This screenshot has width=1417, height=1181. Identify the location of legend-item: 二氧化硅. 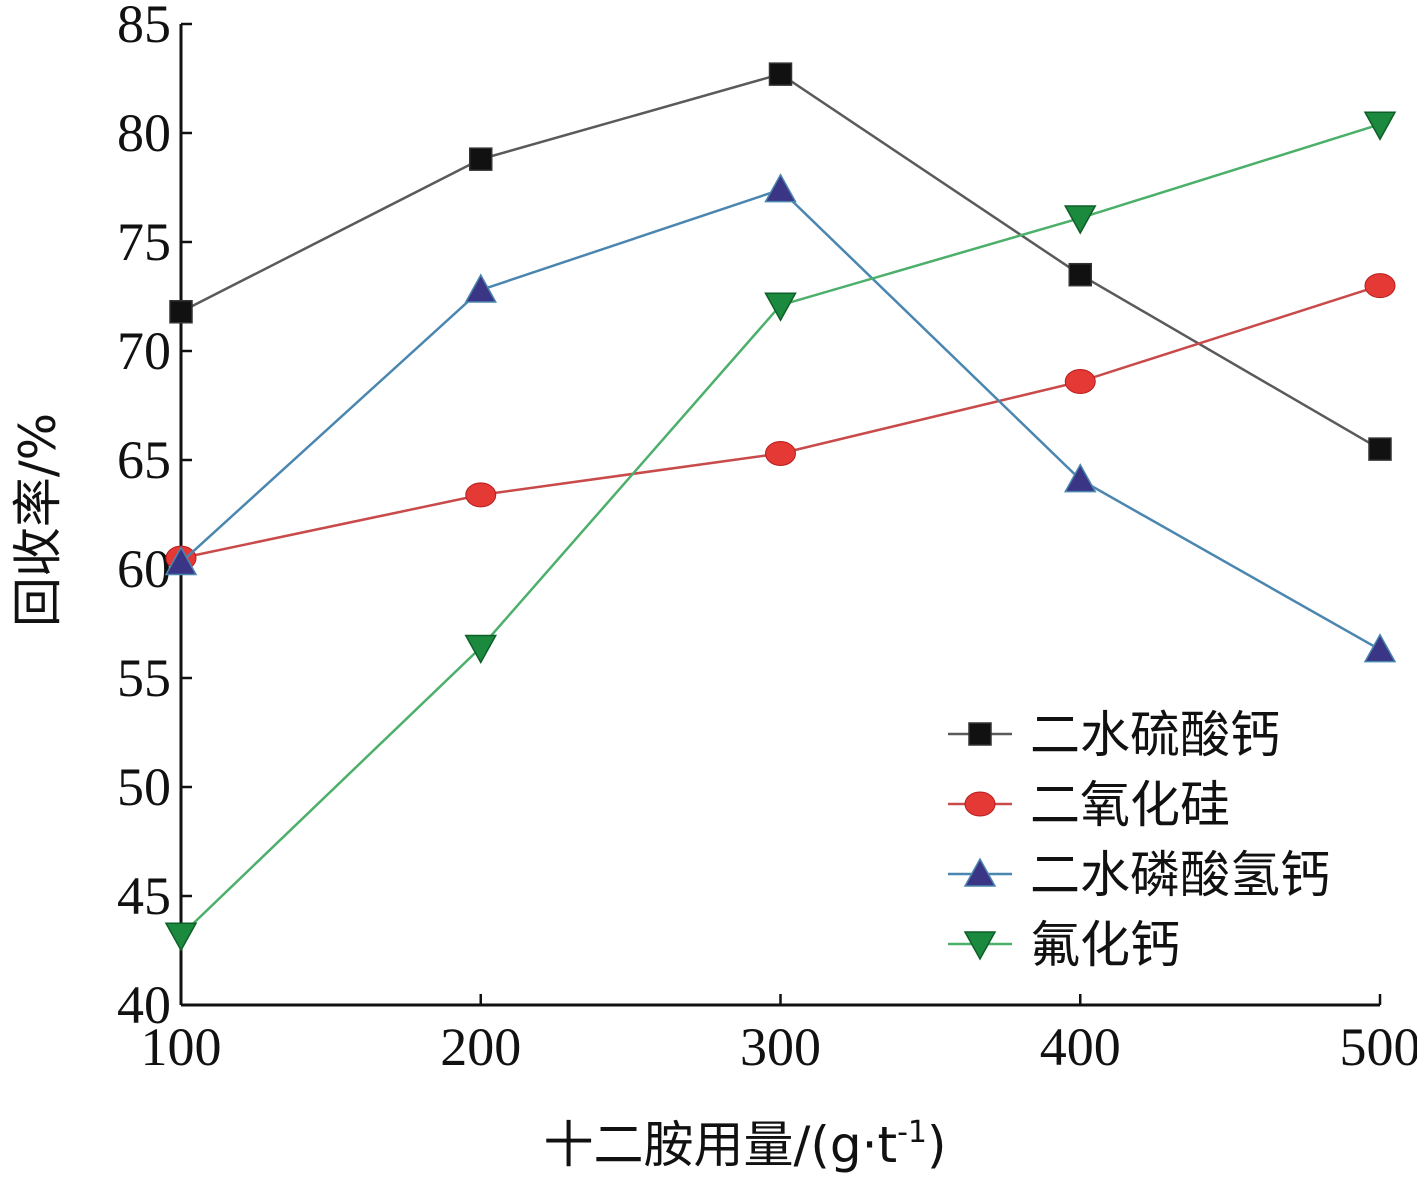
(1089, 805).